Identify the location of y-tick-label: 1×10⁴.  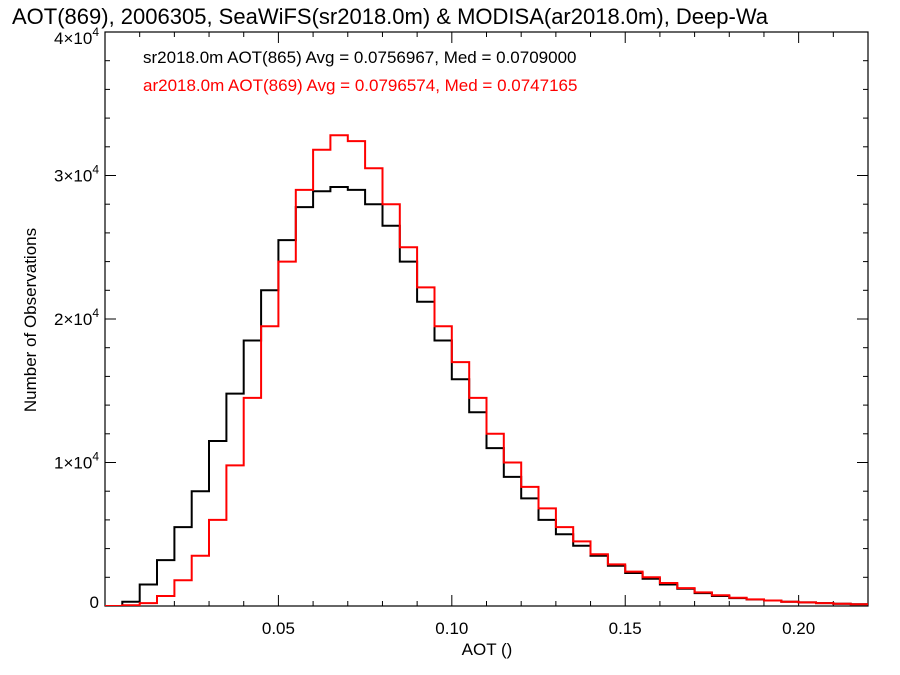
(76, 461).